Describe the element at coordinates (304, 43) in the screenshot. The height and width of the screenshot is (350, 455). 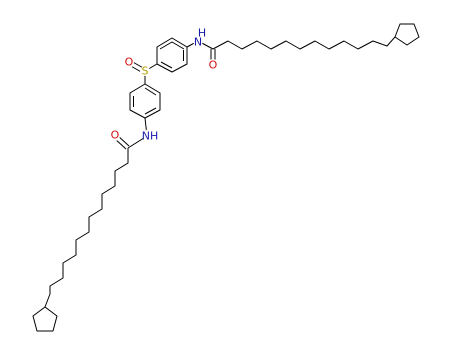
I see `upper-chain` at that location.